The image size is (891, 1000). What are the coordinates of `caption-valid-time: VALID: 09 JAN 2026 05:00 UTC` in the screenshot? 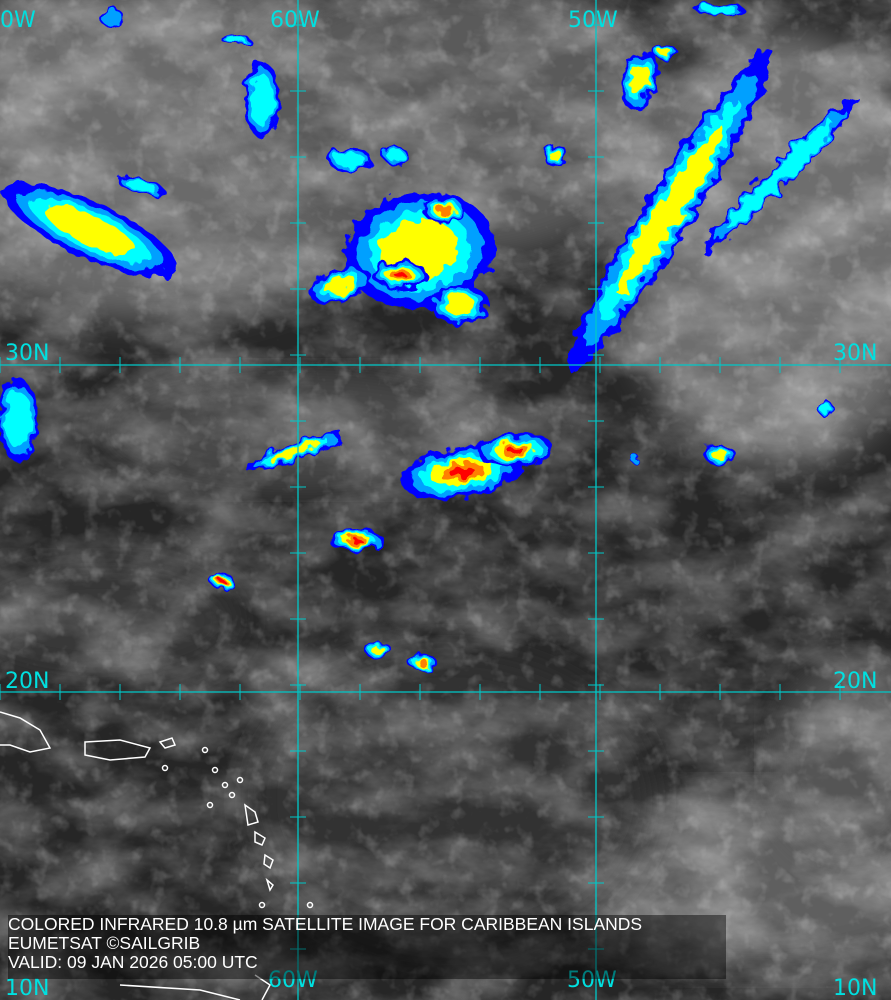 It's located at (133, 962).